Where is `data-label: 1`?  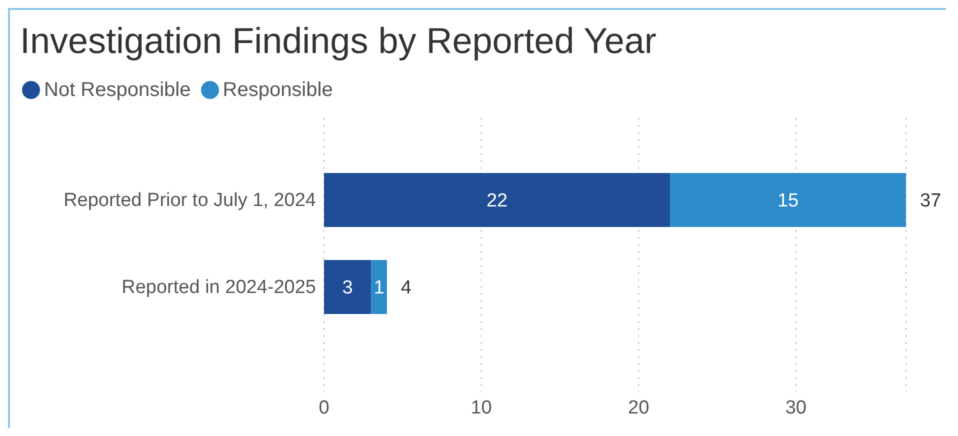 data-label: 1 is located at coordinates (379, 288).